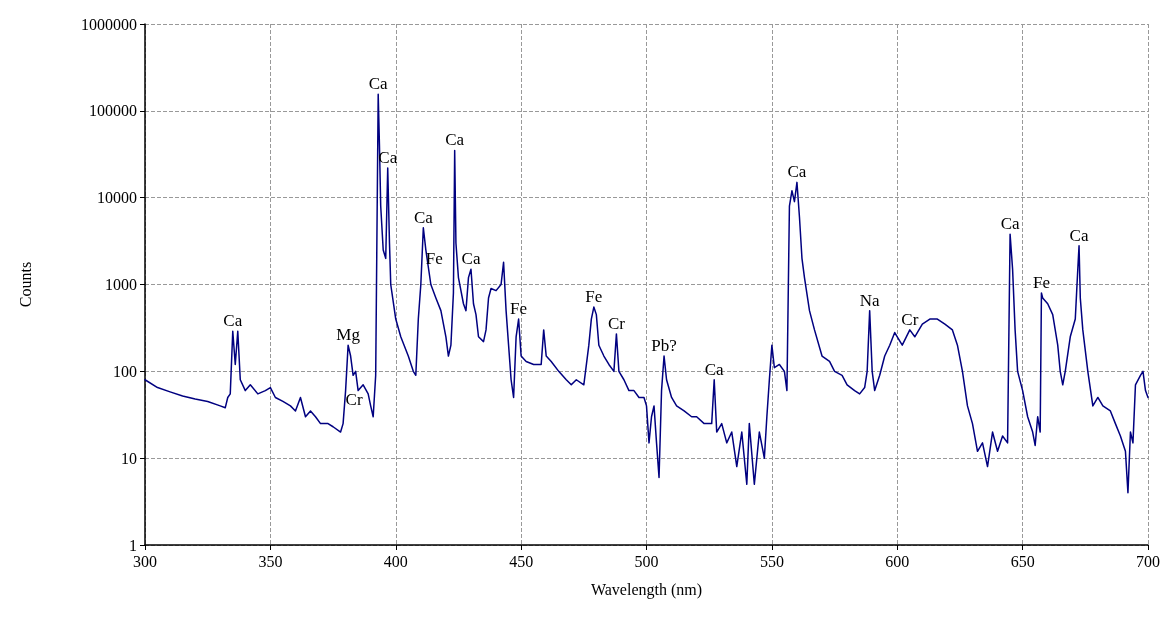  I want to click on y-axis-title: Counts, so click(25, 284).